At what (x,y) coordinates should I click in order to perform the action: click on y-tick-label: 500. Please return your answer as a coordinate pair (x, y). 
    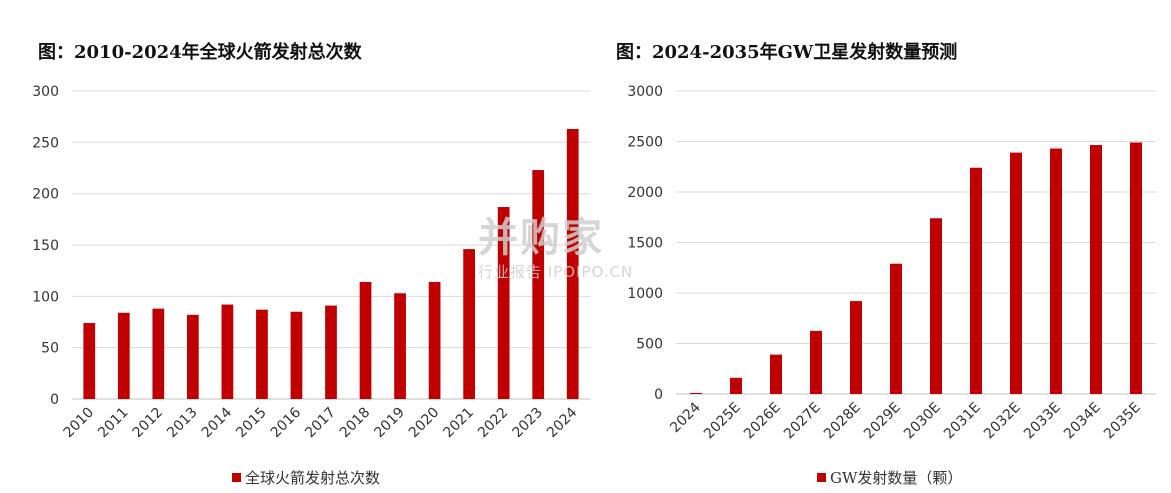
    Looking at the image, I should click on (649, 345).